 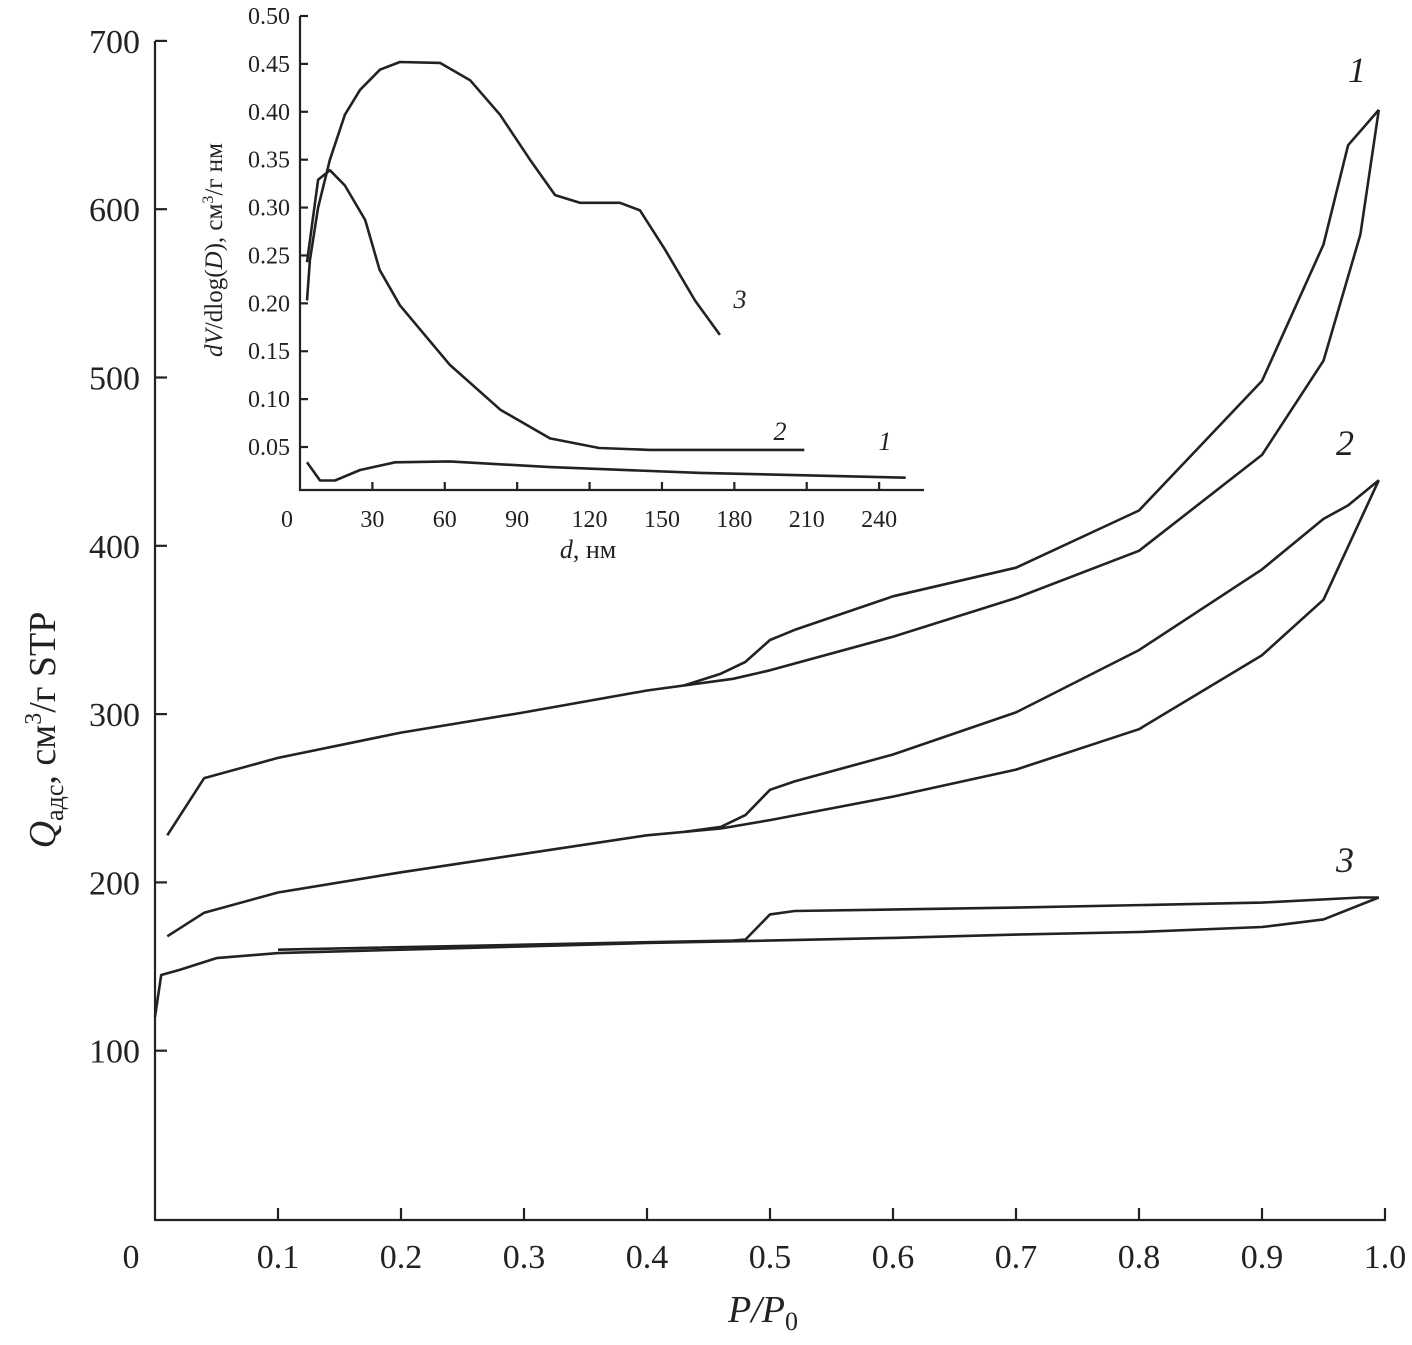 I want to click on inset-y-tick-label: 0.30, so click(x=269, y=209).